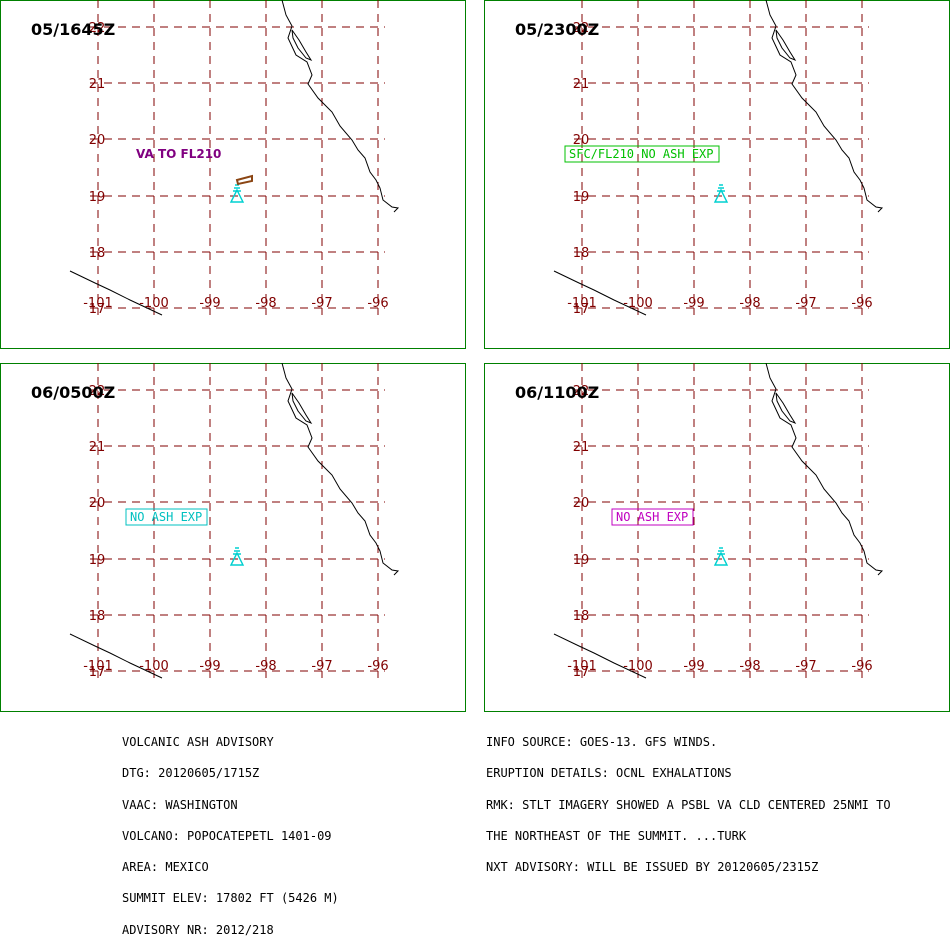 This screenshot has height=946, width=950. What do you see at coordinates (180, 804) in the screenshot?
I see `advisory-line: VAAC: WASHINGTON` at bounding box center [180, 804].